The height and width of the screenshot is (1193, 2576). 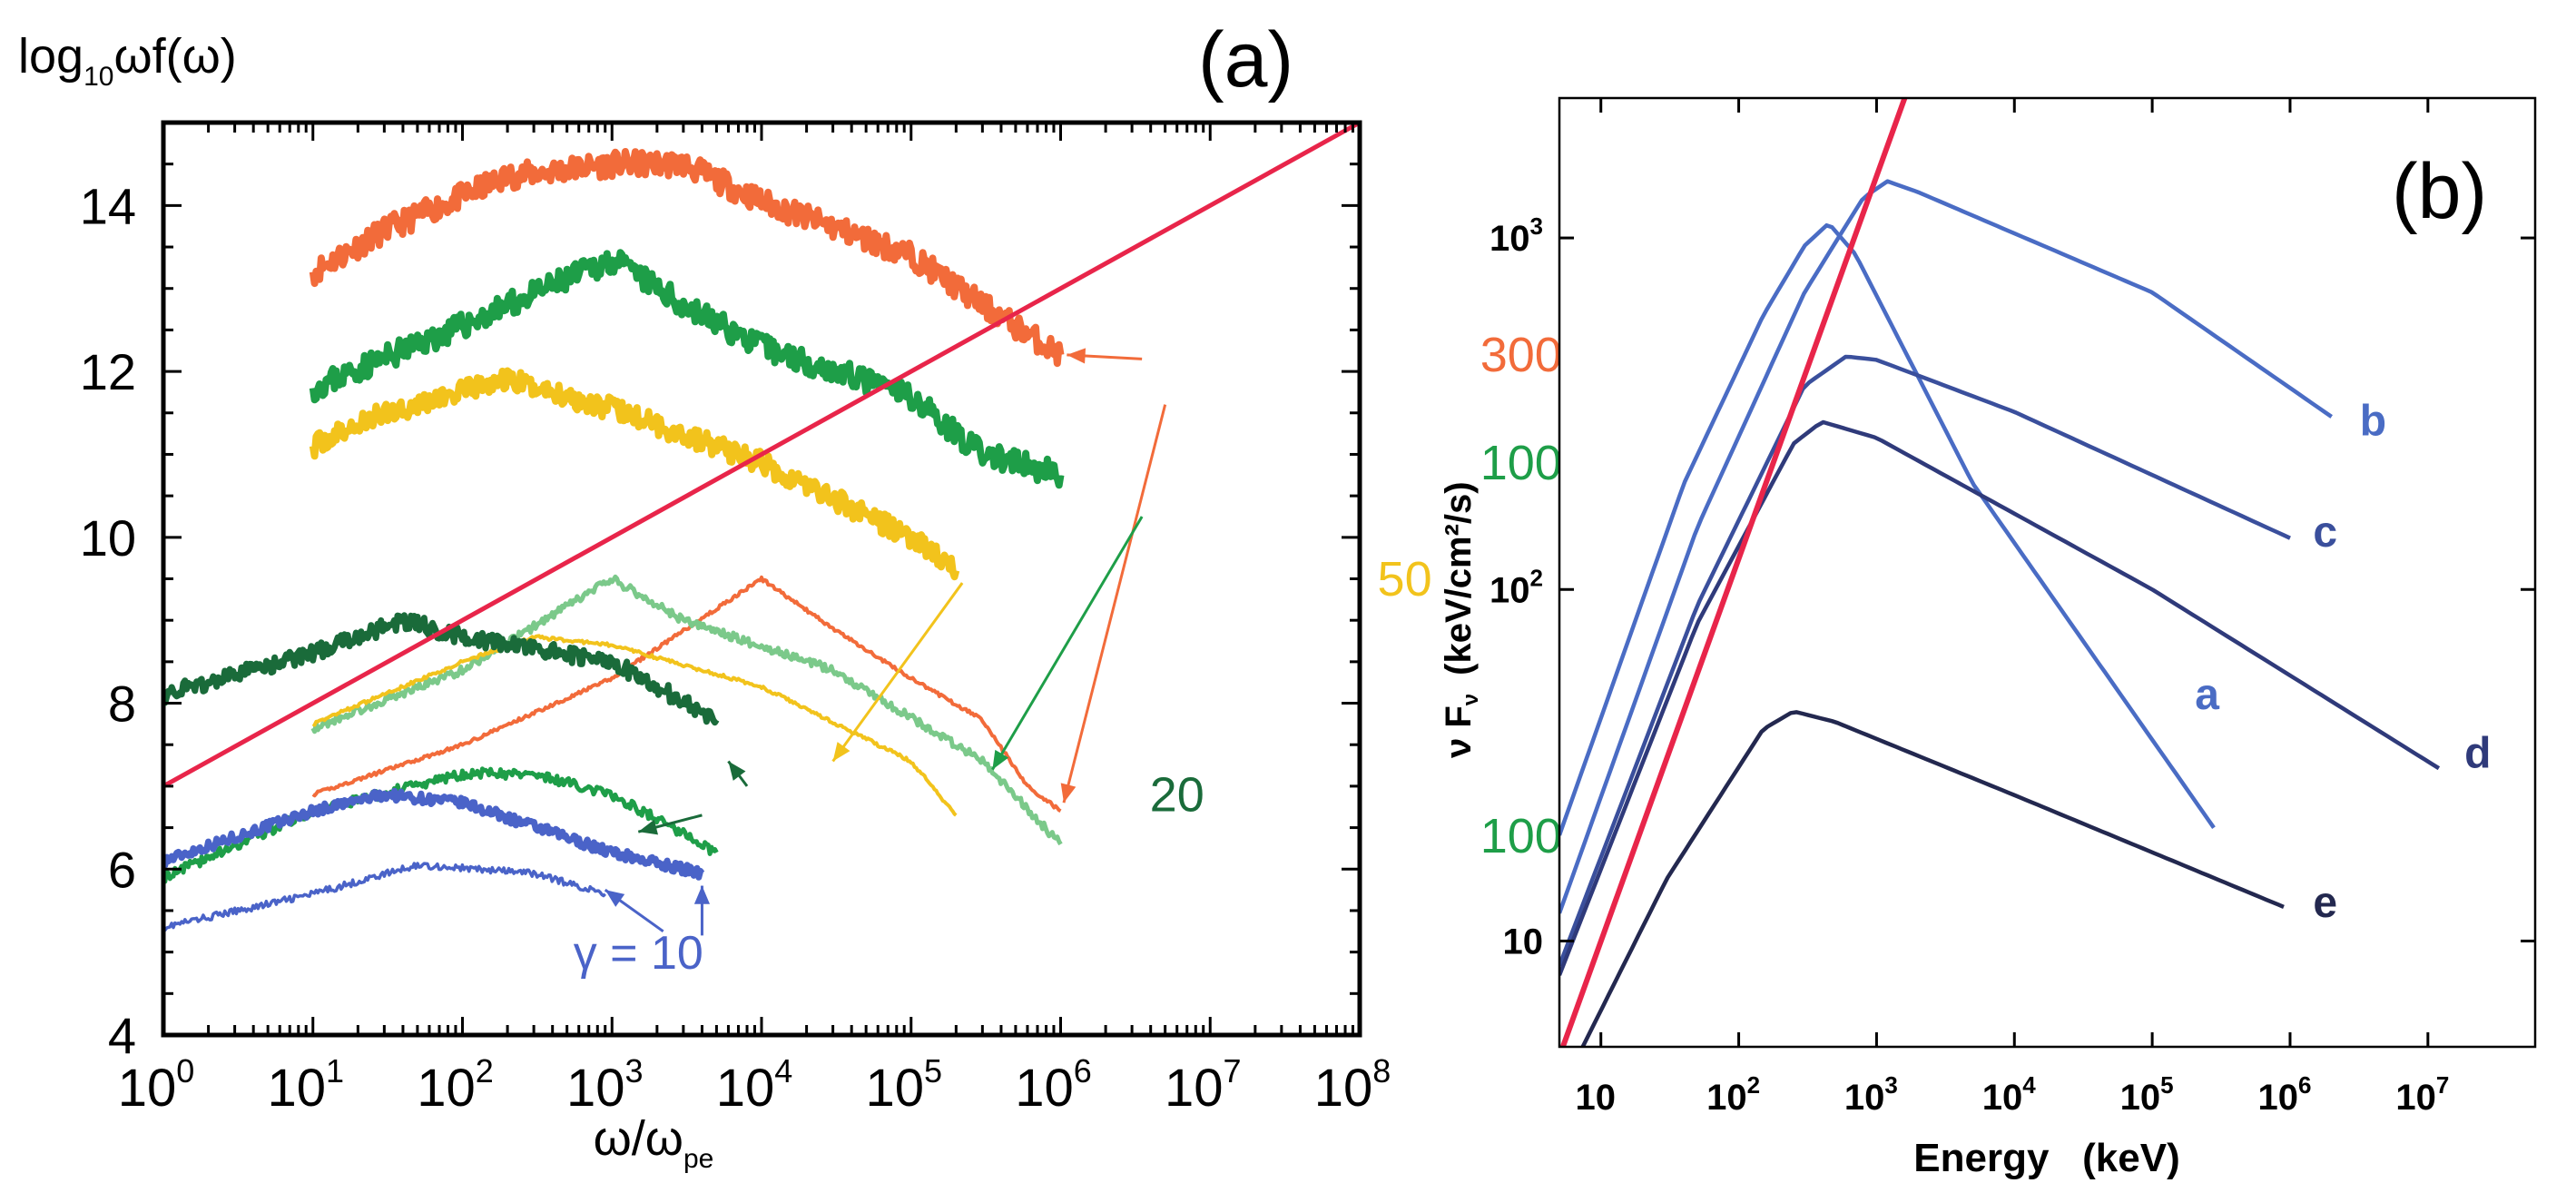 What do you see at coordinates (2046, 1158) in the screenshot?
I see `panel-b-xlabel: Energy (keV)` at bounding box center [2046, 1158].